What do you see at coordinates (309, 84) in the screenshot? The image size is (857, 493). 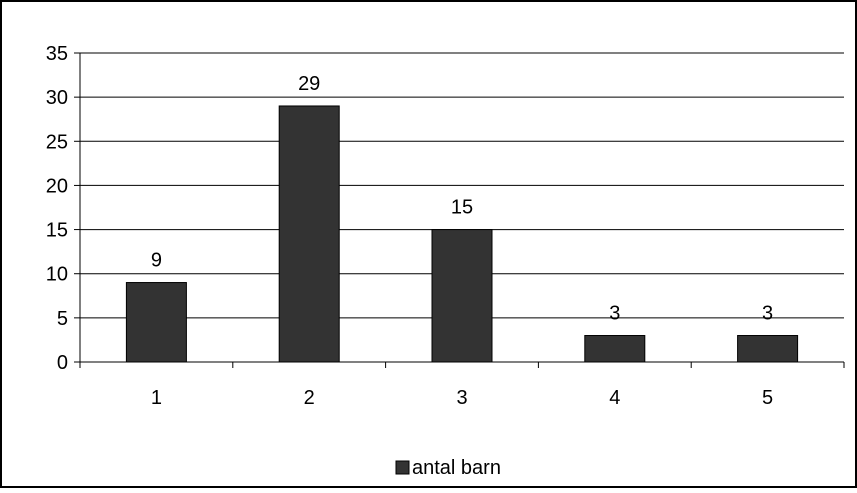 I see `data-label: 29` at bounding box center [309, 84].